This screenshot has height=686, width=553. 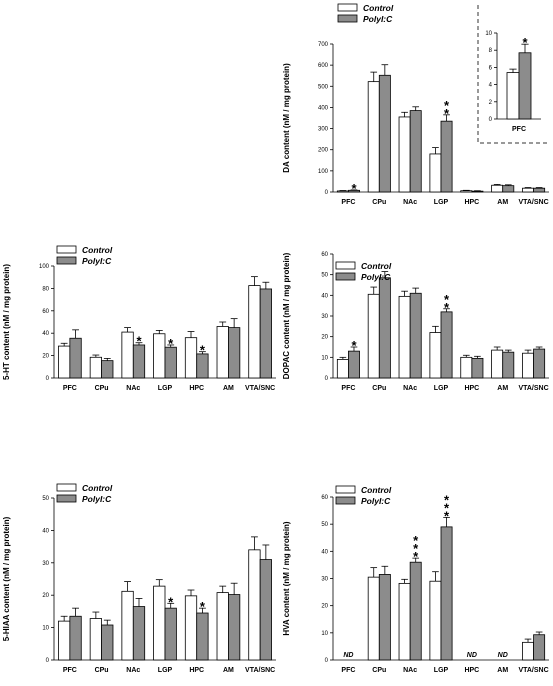 What do you see at coordinates (260, 670) in the screenshot?
I see `hiaa-x-tick-label: VTA/SNC` at bounding box center [260, 670].